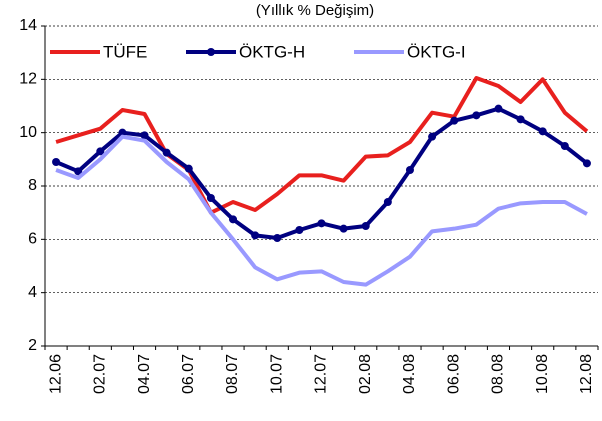  I want to click on x-tick-label: 12.07, so click(321, 374).